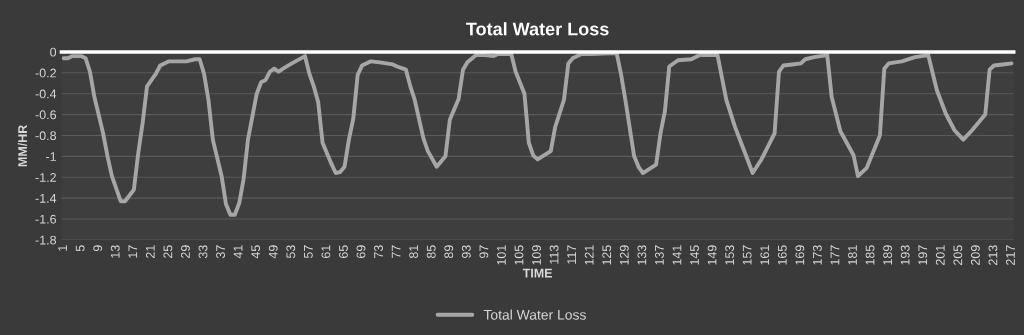  What do you see at coordinates (378, 251) in the screenshot?
I see `x-tick-label: 73` at bounding box center [378, 251].